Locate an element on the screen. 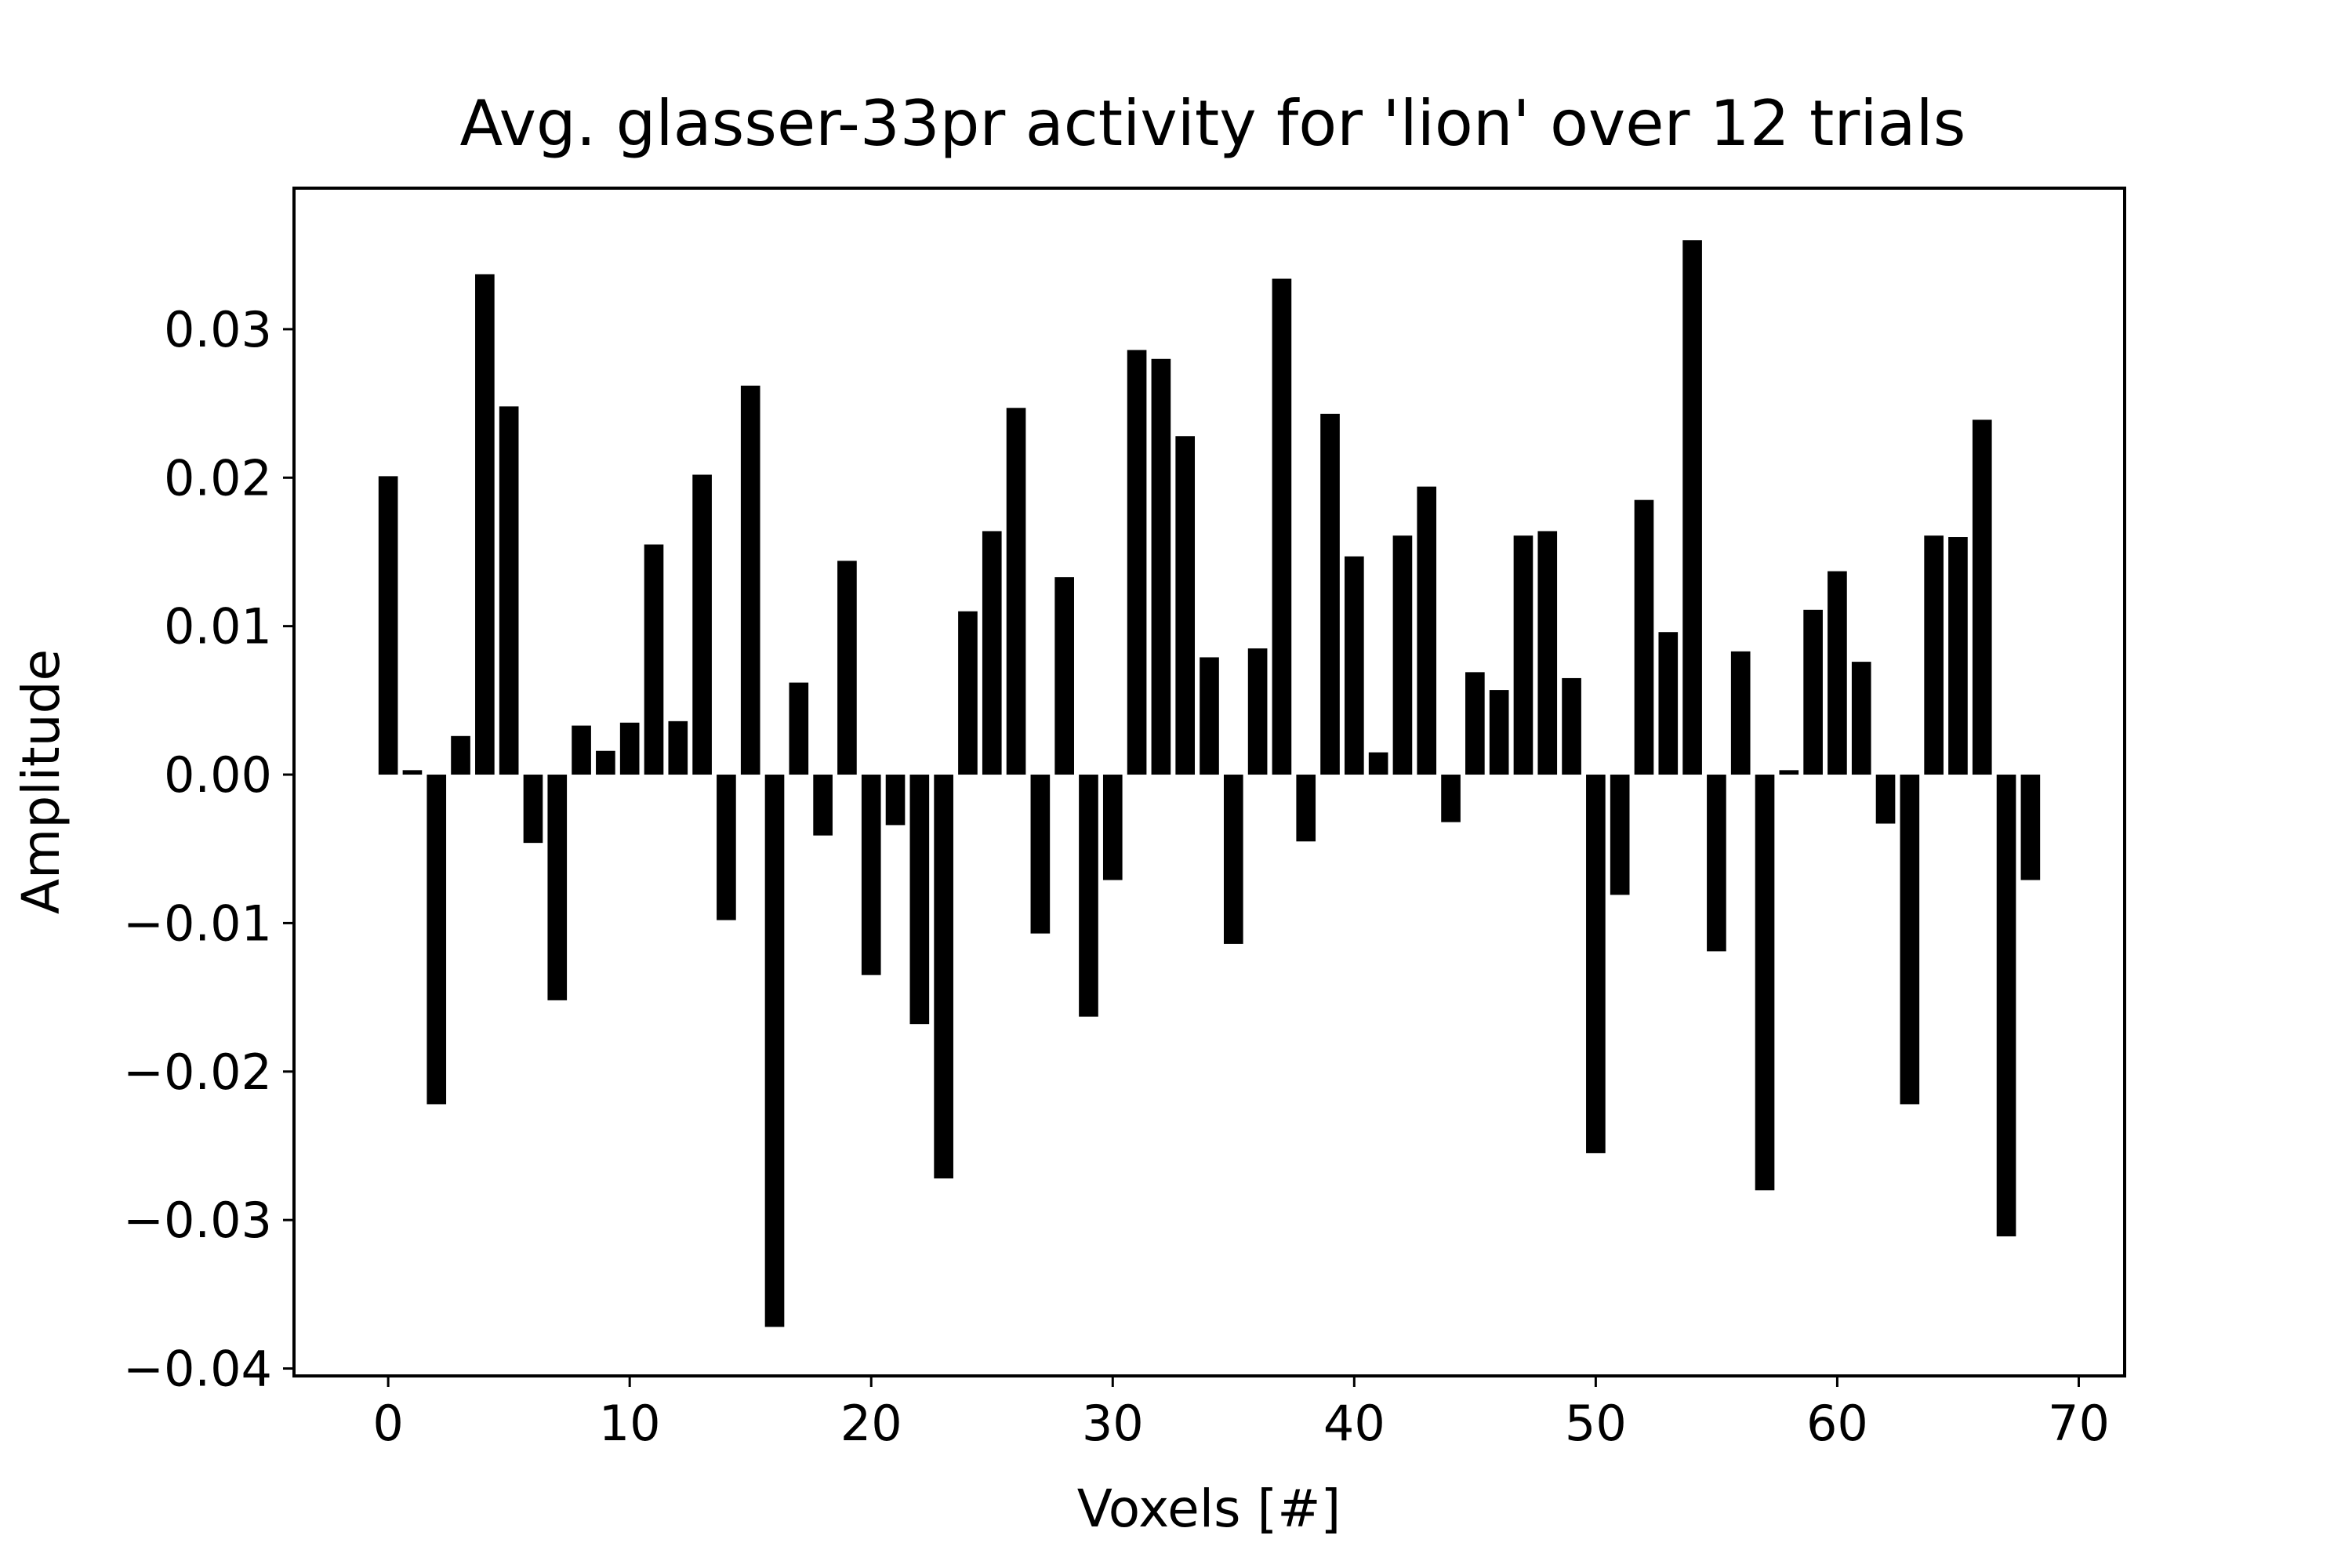  x-tick-label: 30 is located at coordinates (1113, 1423).